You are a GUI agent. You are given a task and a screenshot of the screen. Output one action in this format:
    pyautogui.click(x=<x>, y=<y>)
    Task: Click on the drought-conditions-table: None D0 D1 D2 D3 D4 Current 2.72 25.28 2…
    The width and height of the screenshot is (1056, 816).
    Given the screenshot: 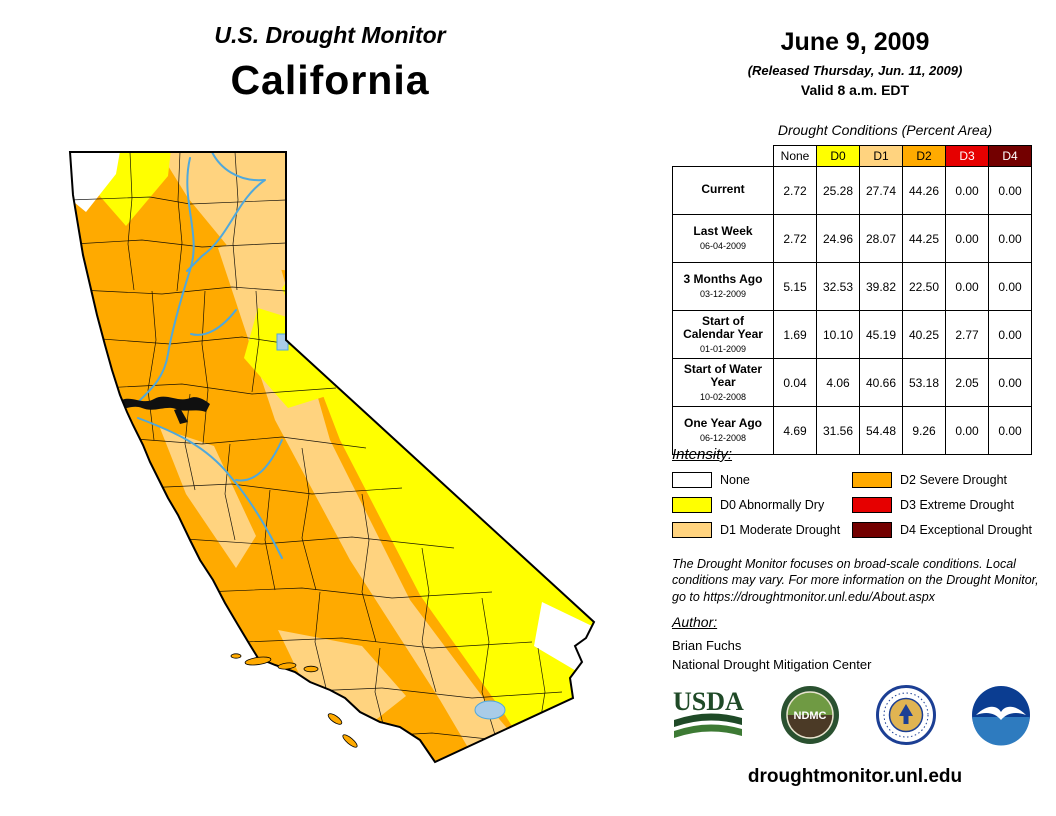 What is the action you would take?
    pyautogui.click(x=852, y=300)
    